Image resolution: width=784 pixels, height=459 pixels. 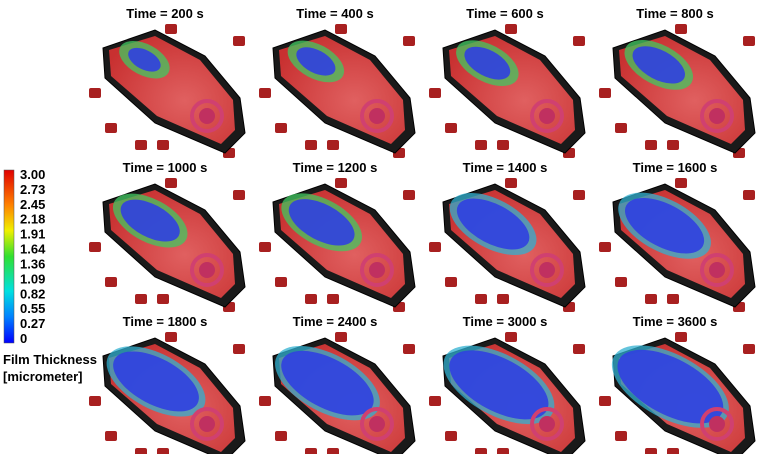 I want to click on colorbar-tick-label: 1.09, so click(x=32, y=278).